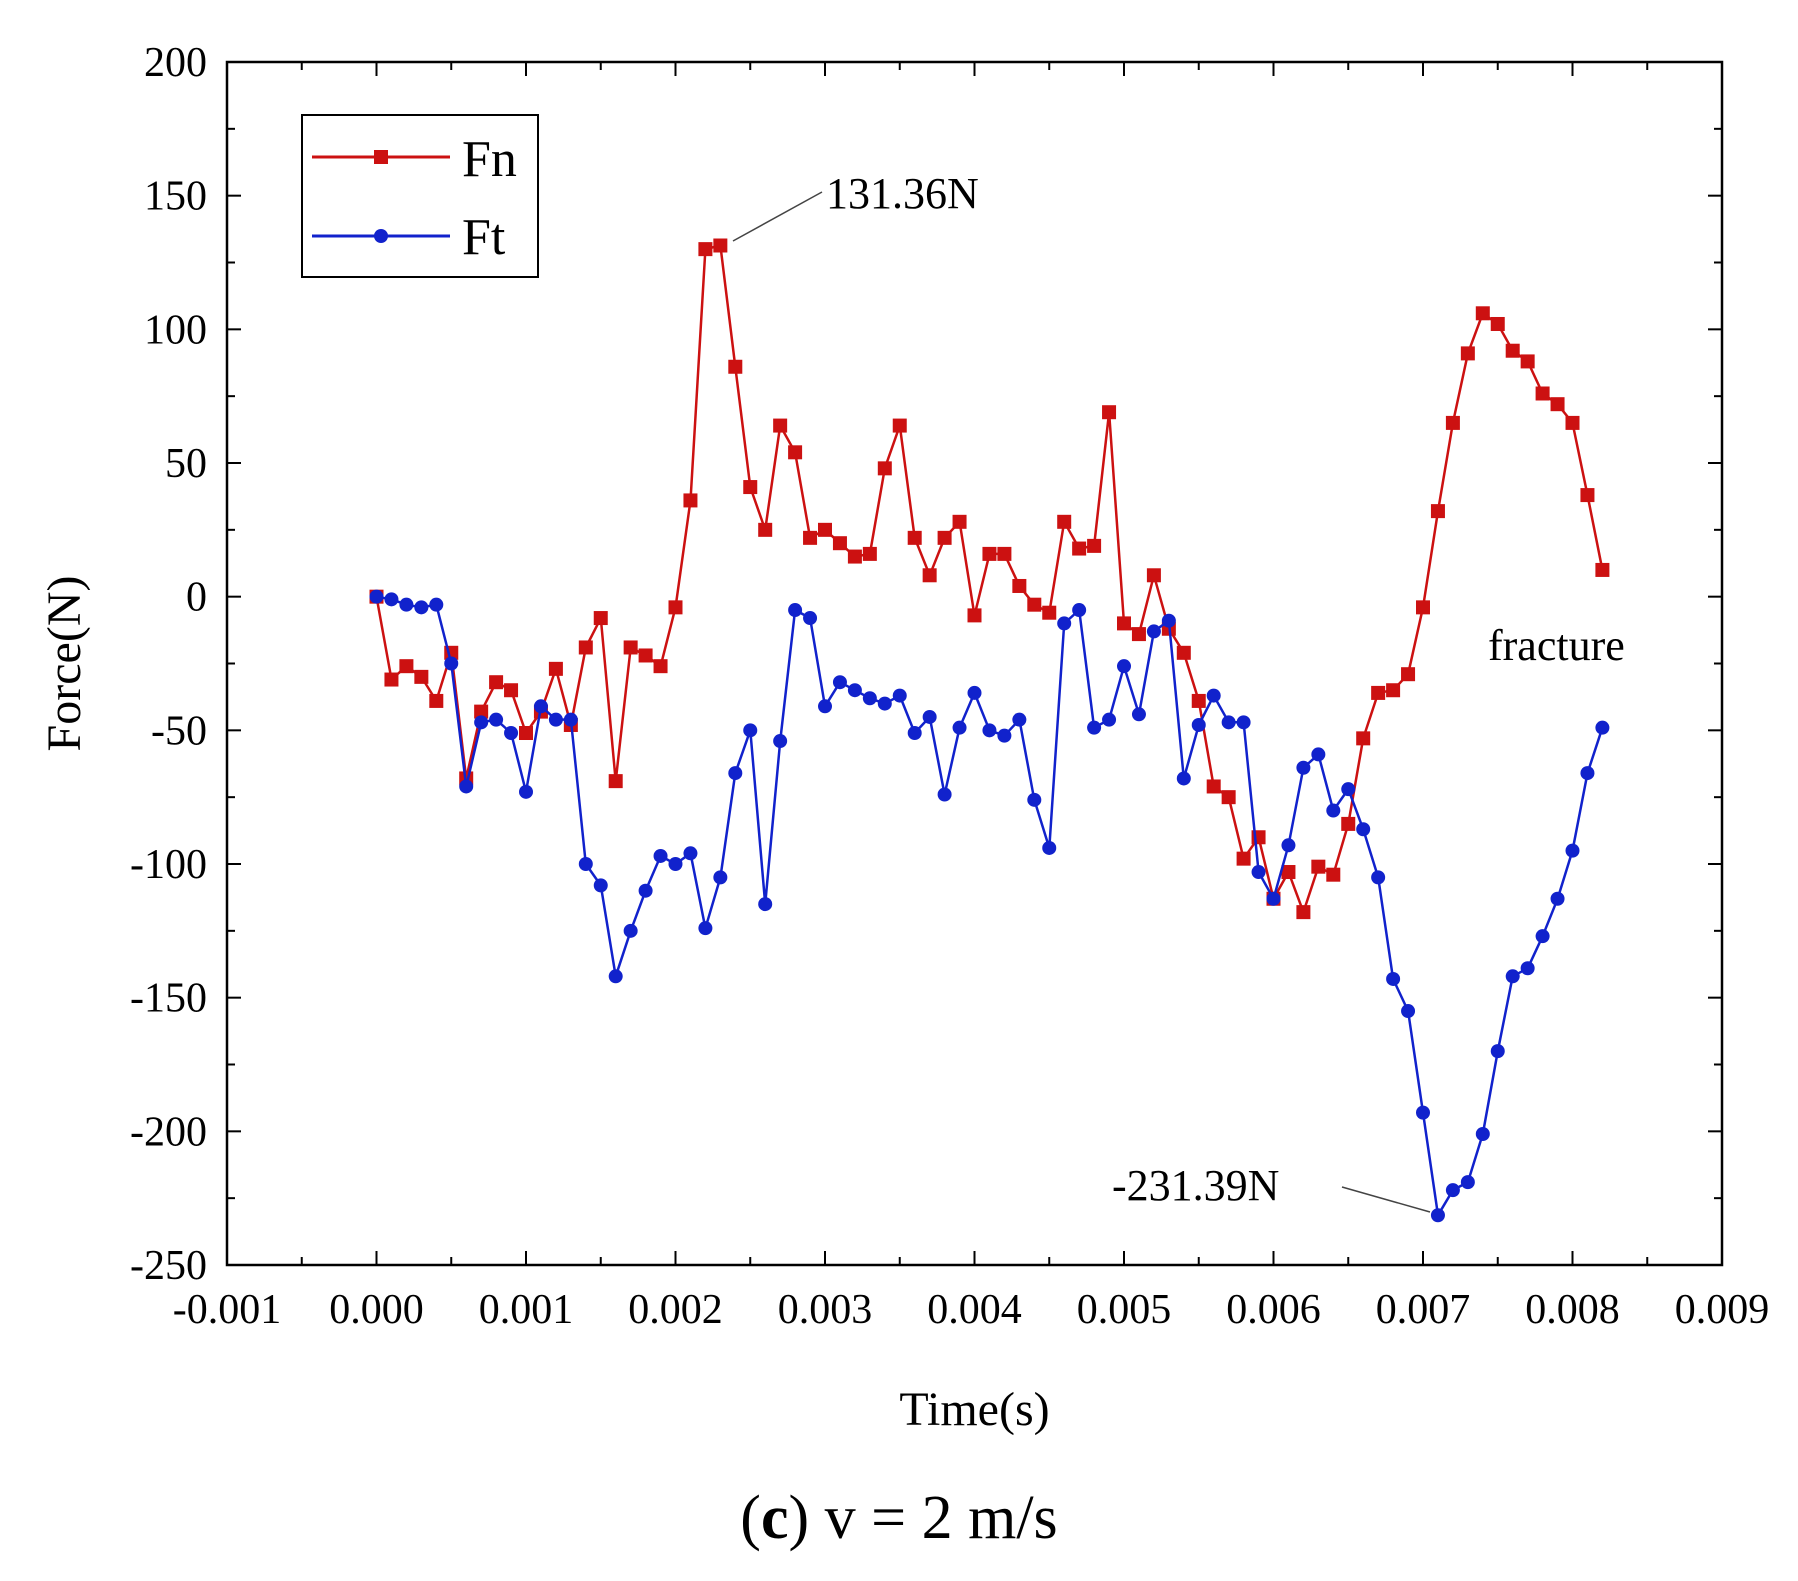 The image size is (1798, 1581). What do you see at coordinates (1273, 1310) in the screenshot?
I see `x-tick-label: 0.006` at bounding box center [1273, 1310].